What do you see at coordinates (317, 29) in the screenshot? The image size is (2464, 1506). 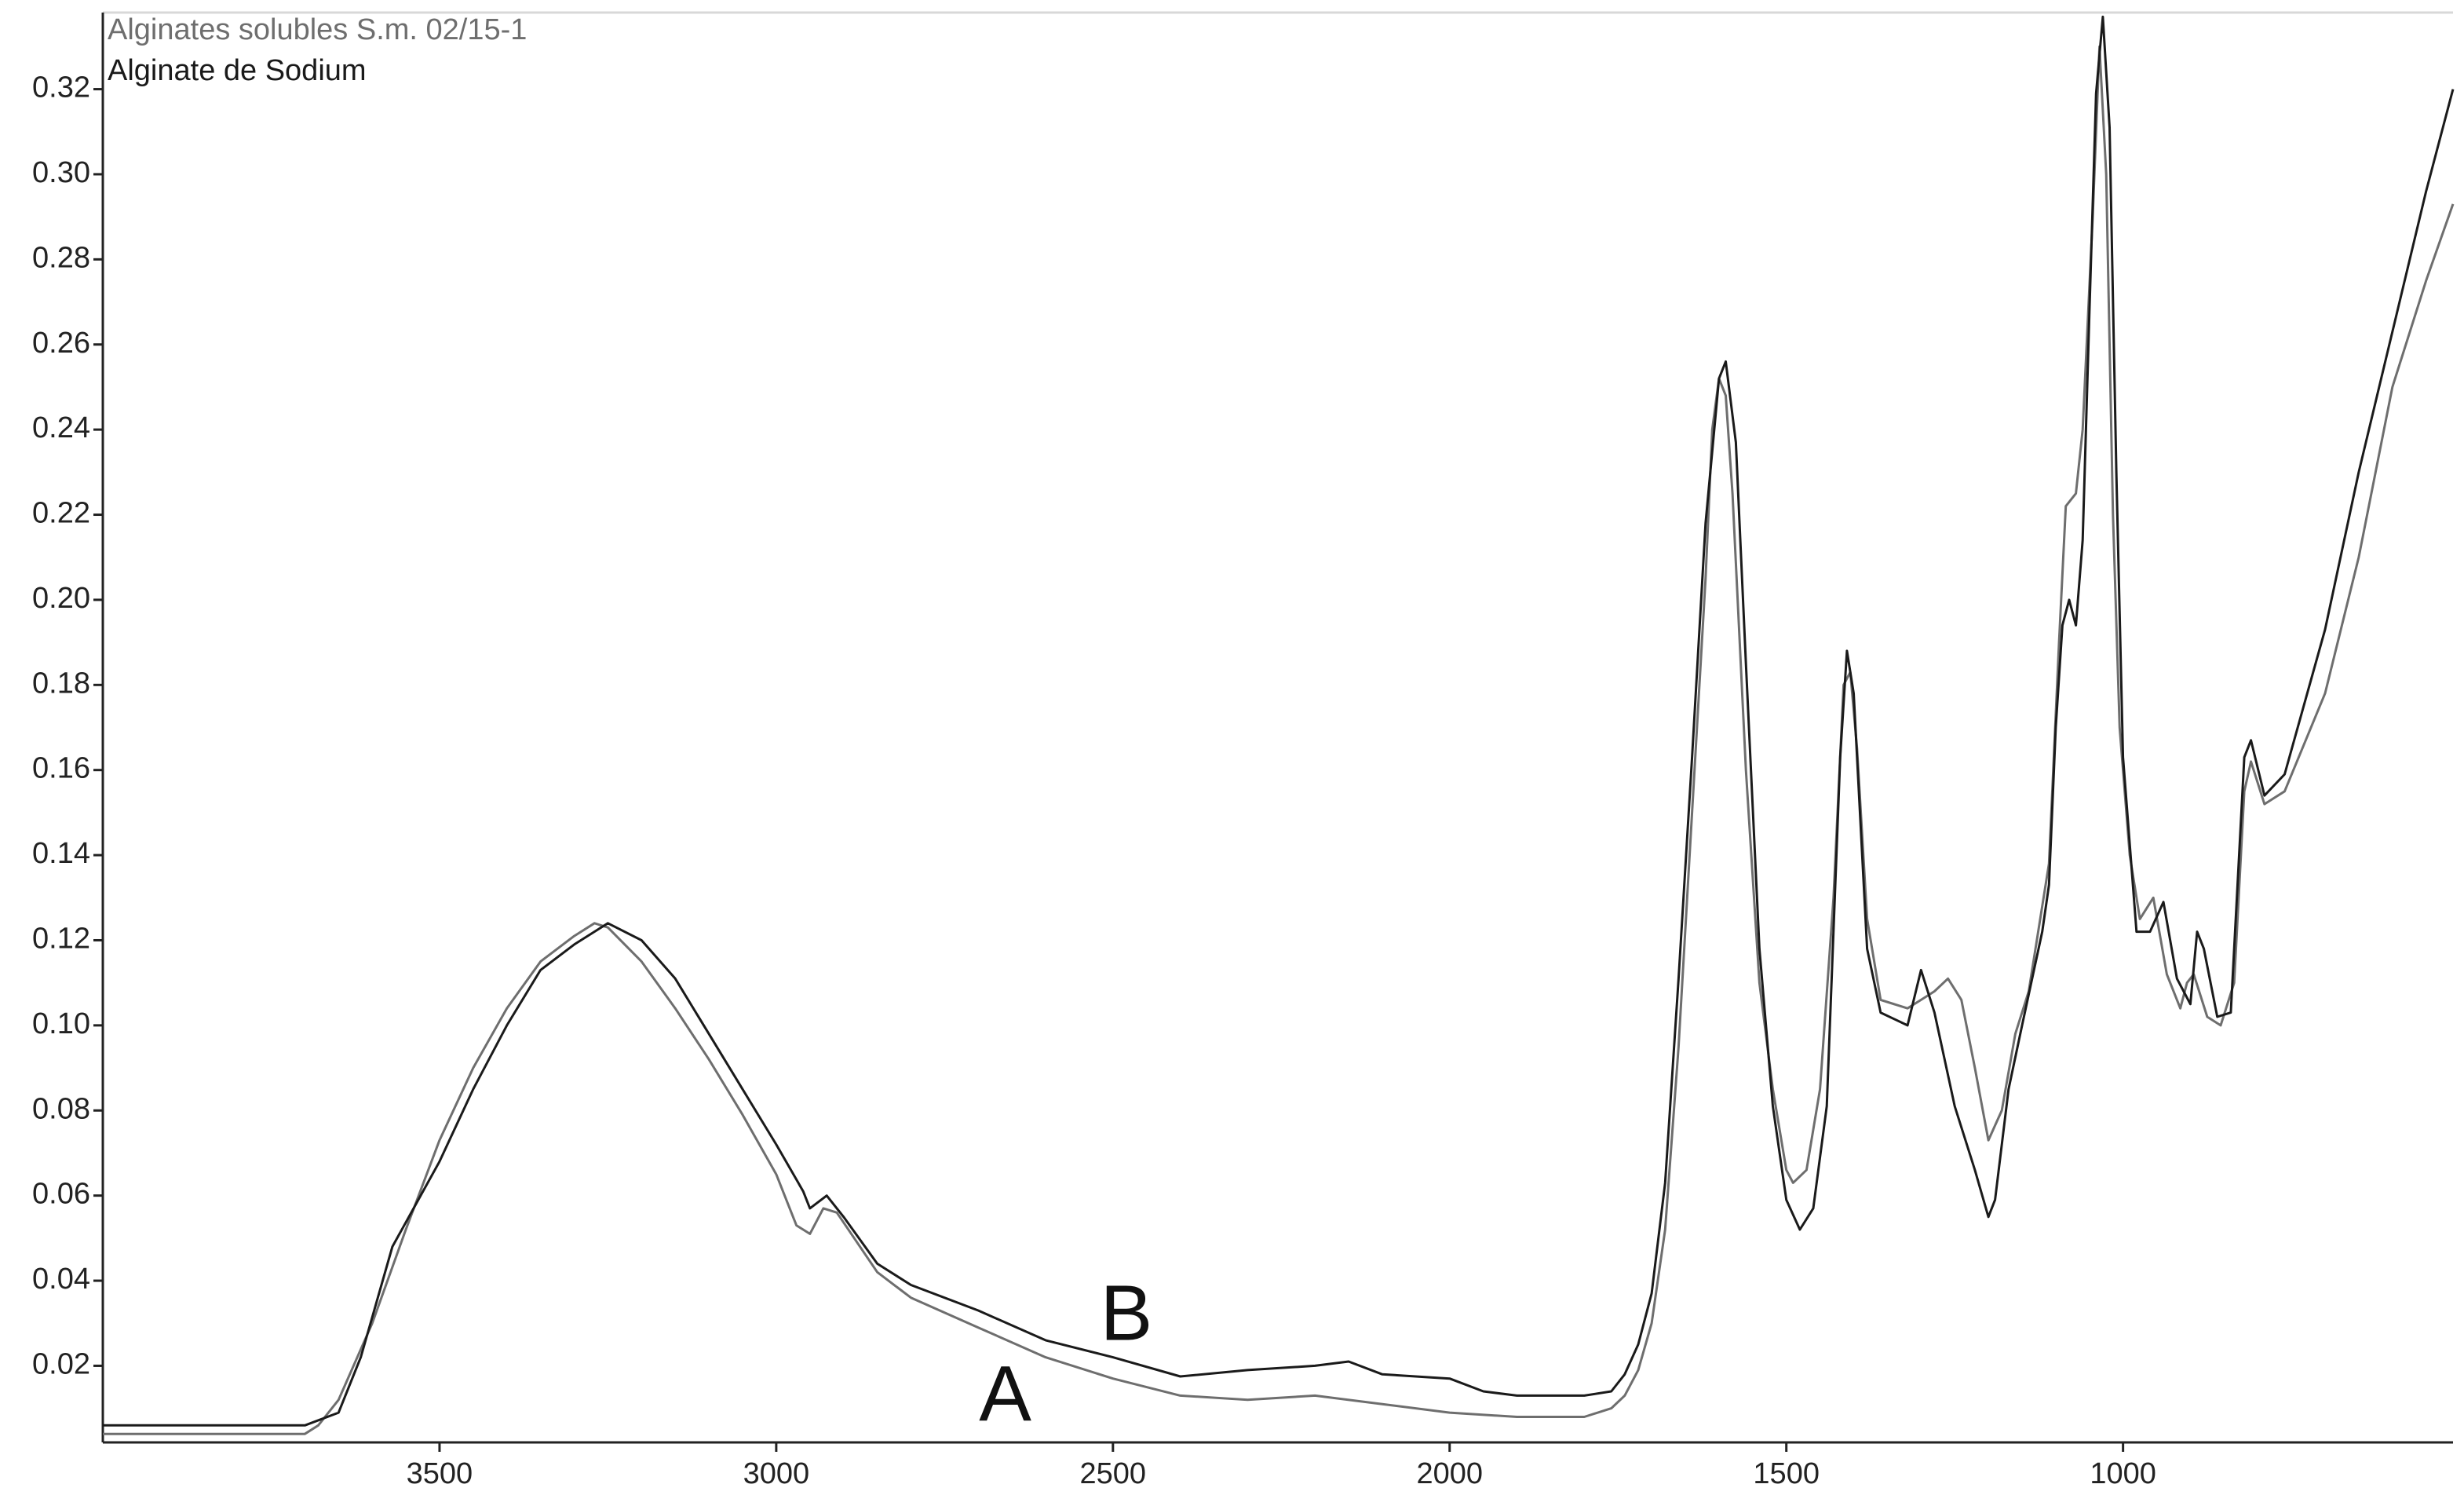 I see `legend-label: Alginates solubles S.m. 02/15-1` at bounding box center [317, 29].